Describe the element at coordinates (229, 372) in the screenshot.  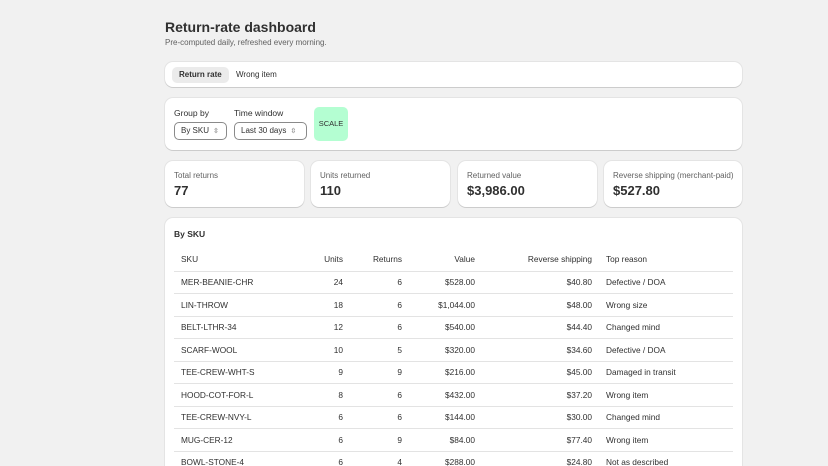
I see `sku-cell: TEE-CREW-WHT-S` at that location.